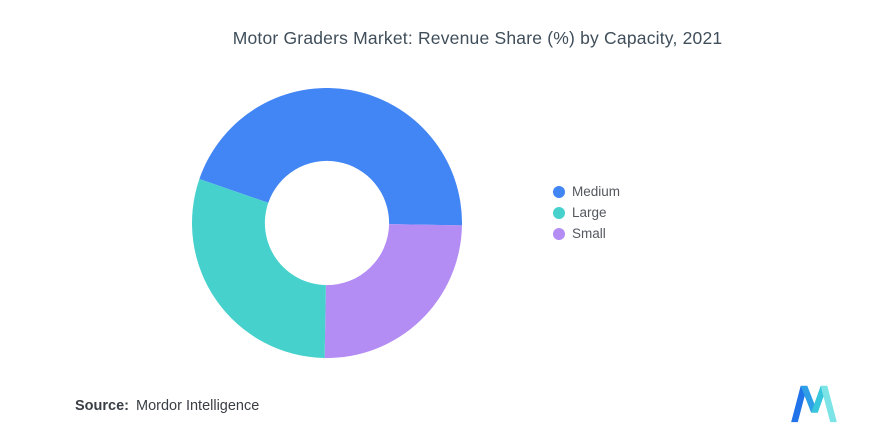  I want to click on donut-slice-large, so click(259, 268).